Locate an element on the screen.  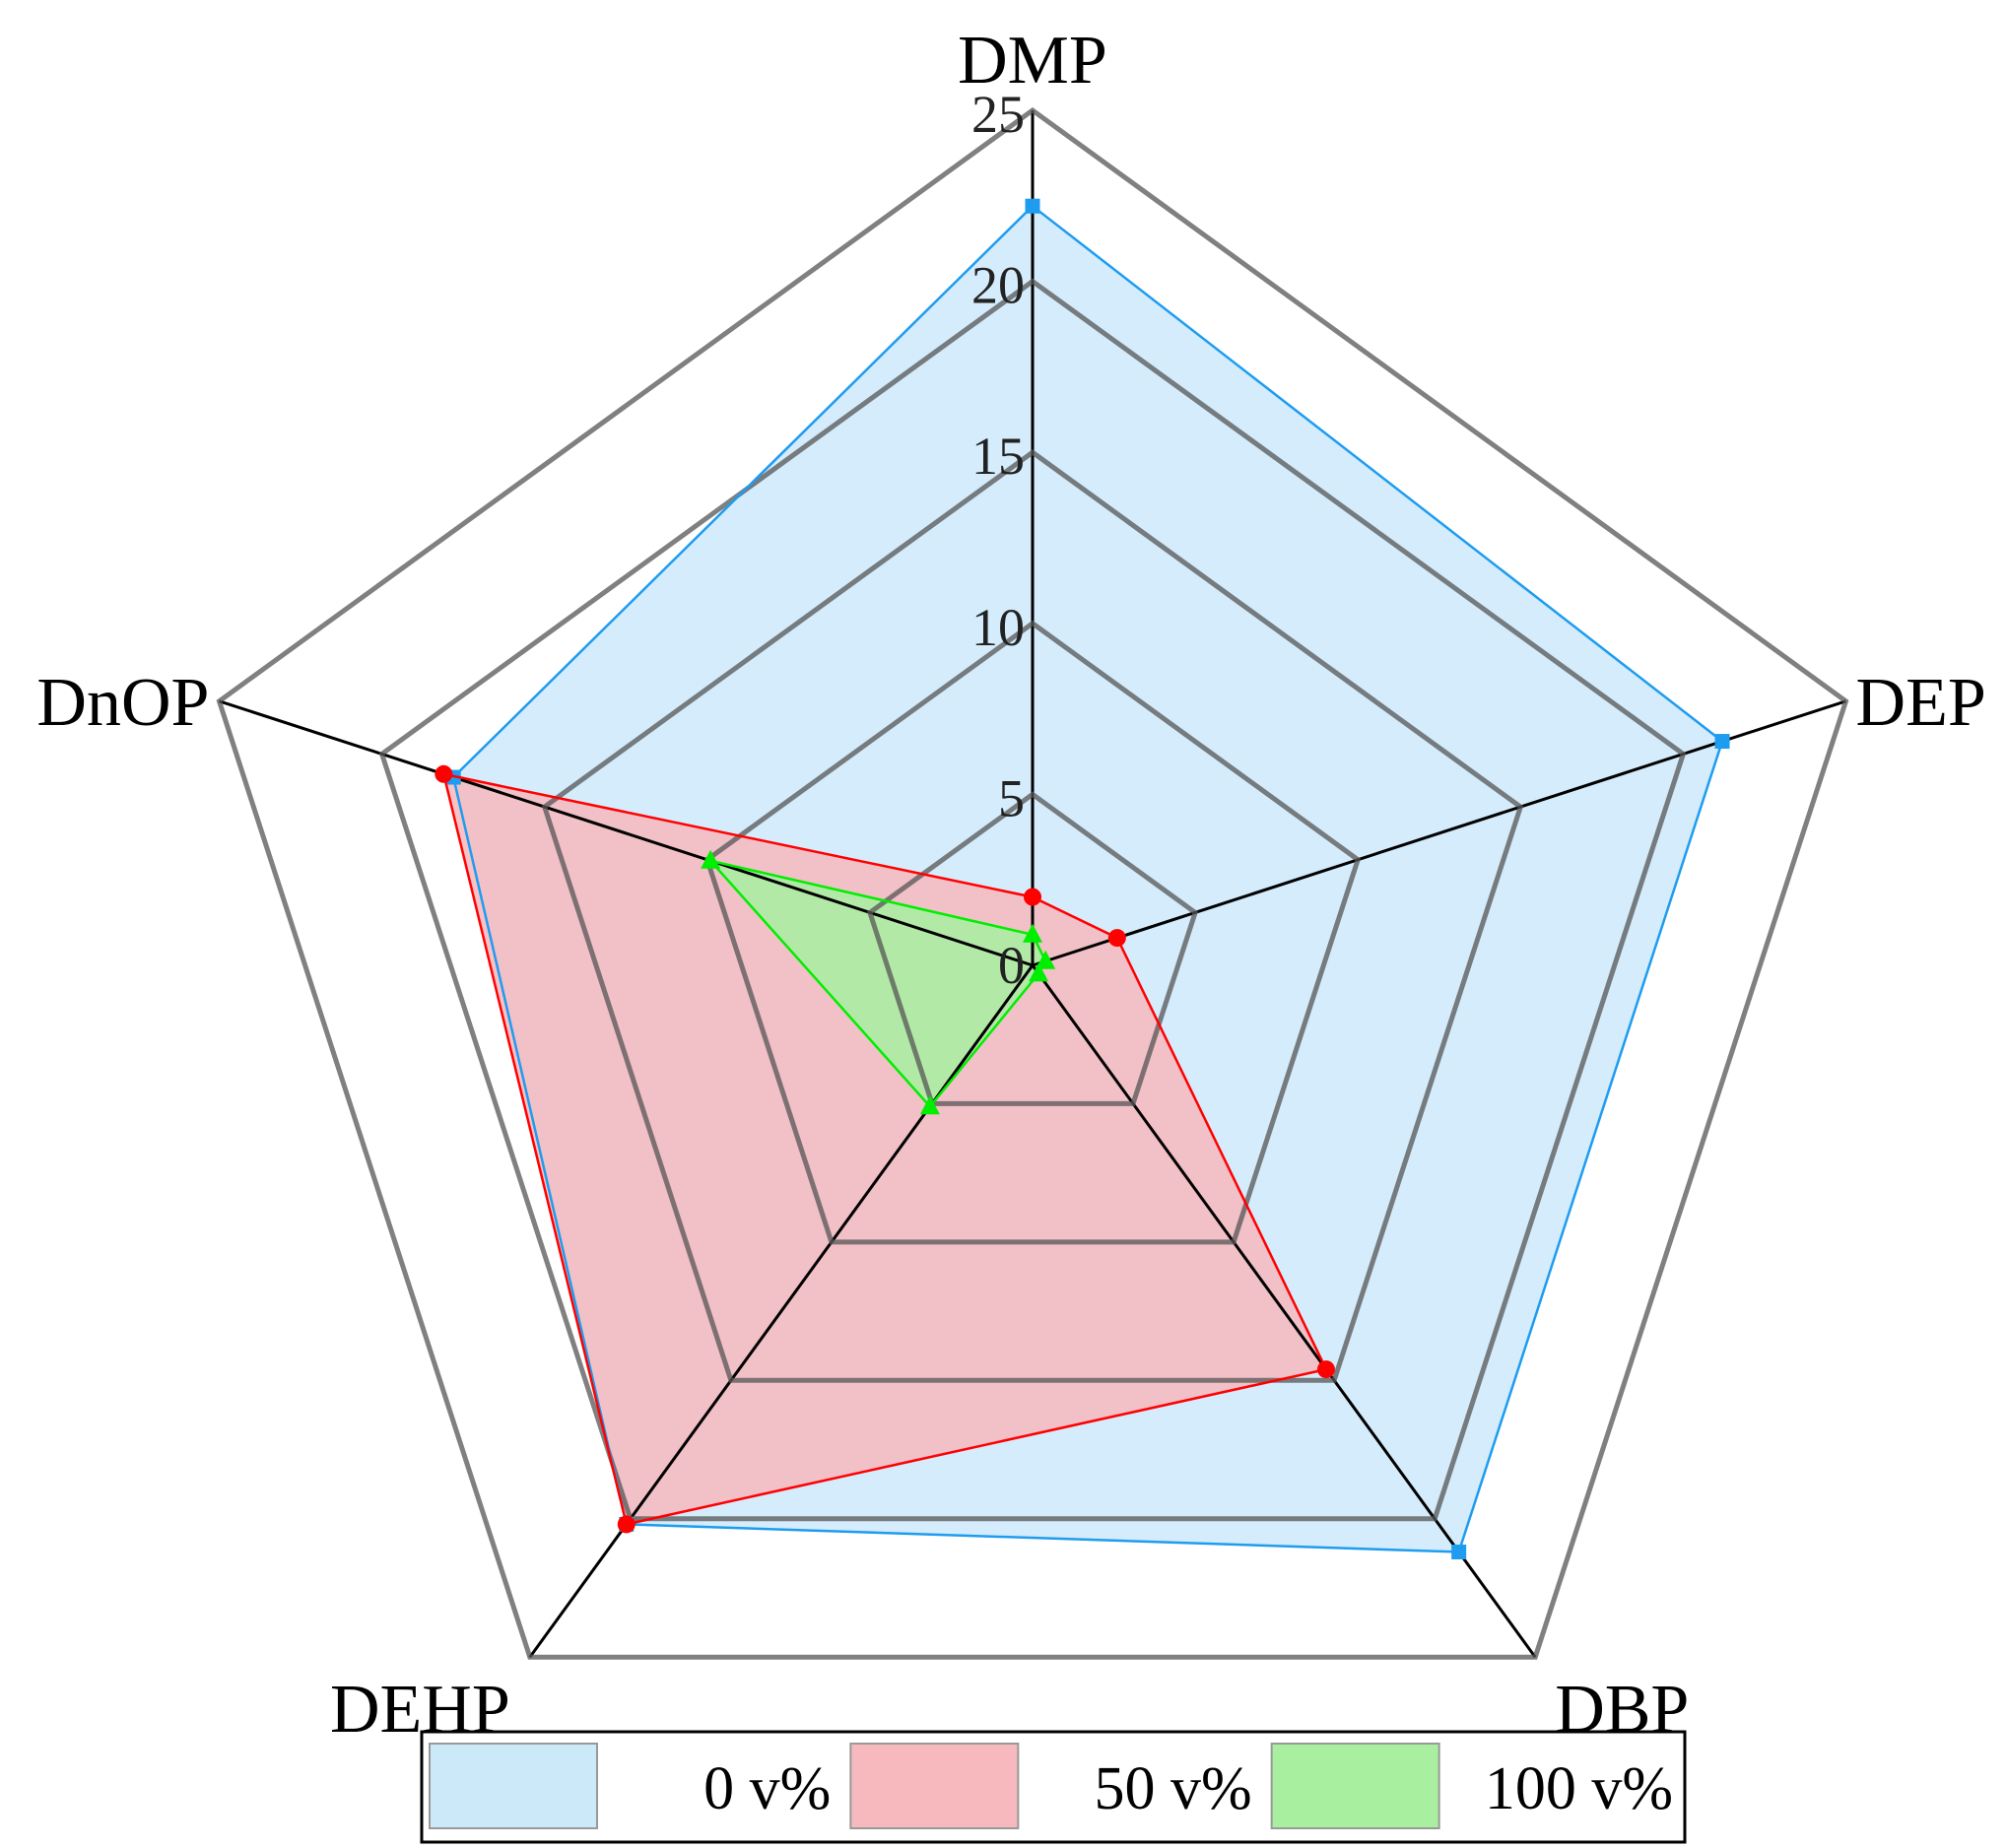
data-point-1-dmp is located at coordinates (1032, 897).